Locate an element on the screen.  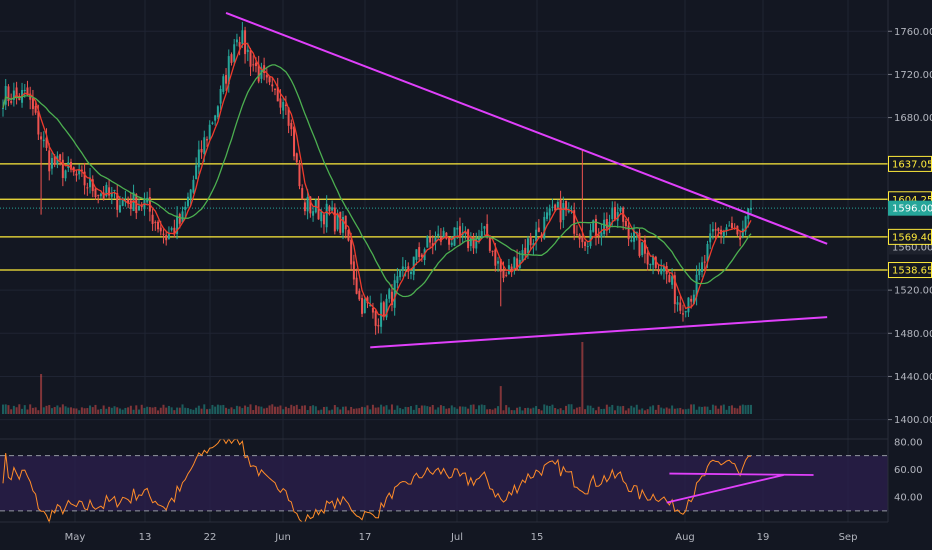
time-tick-label: 17 is located at coordinates (365, 537).